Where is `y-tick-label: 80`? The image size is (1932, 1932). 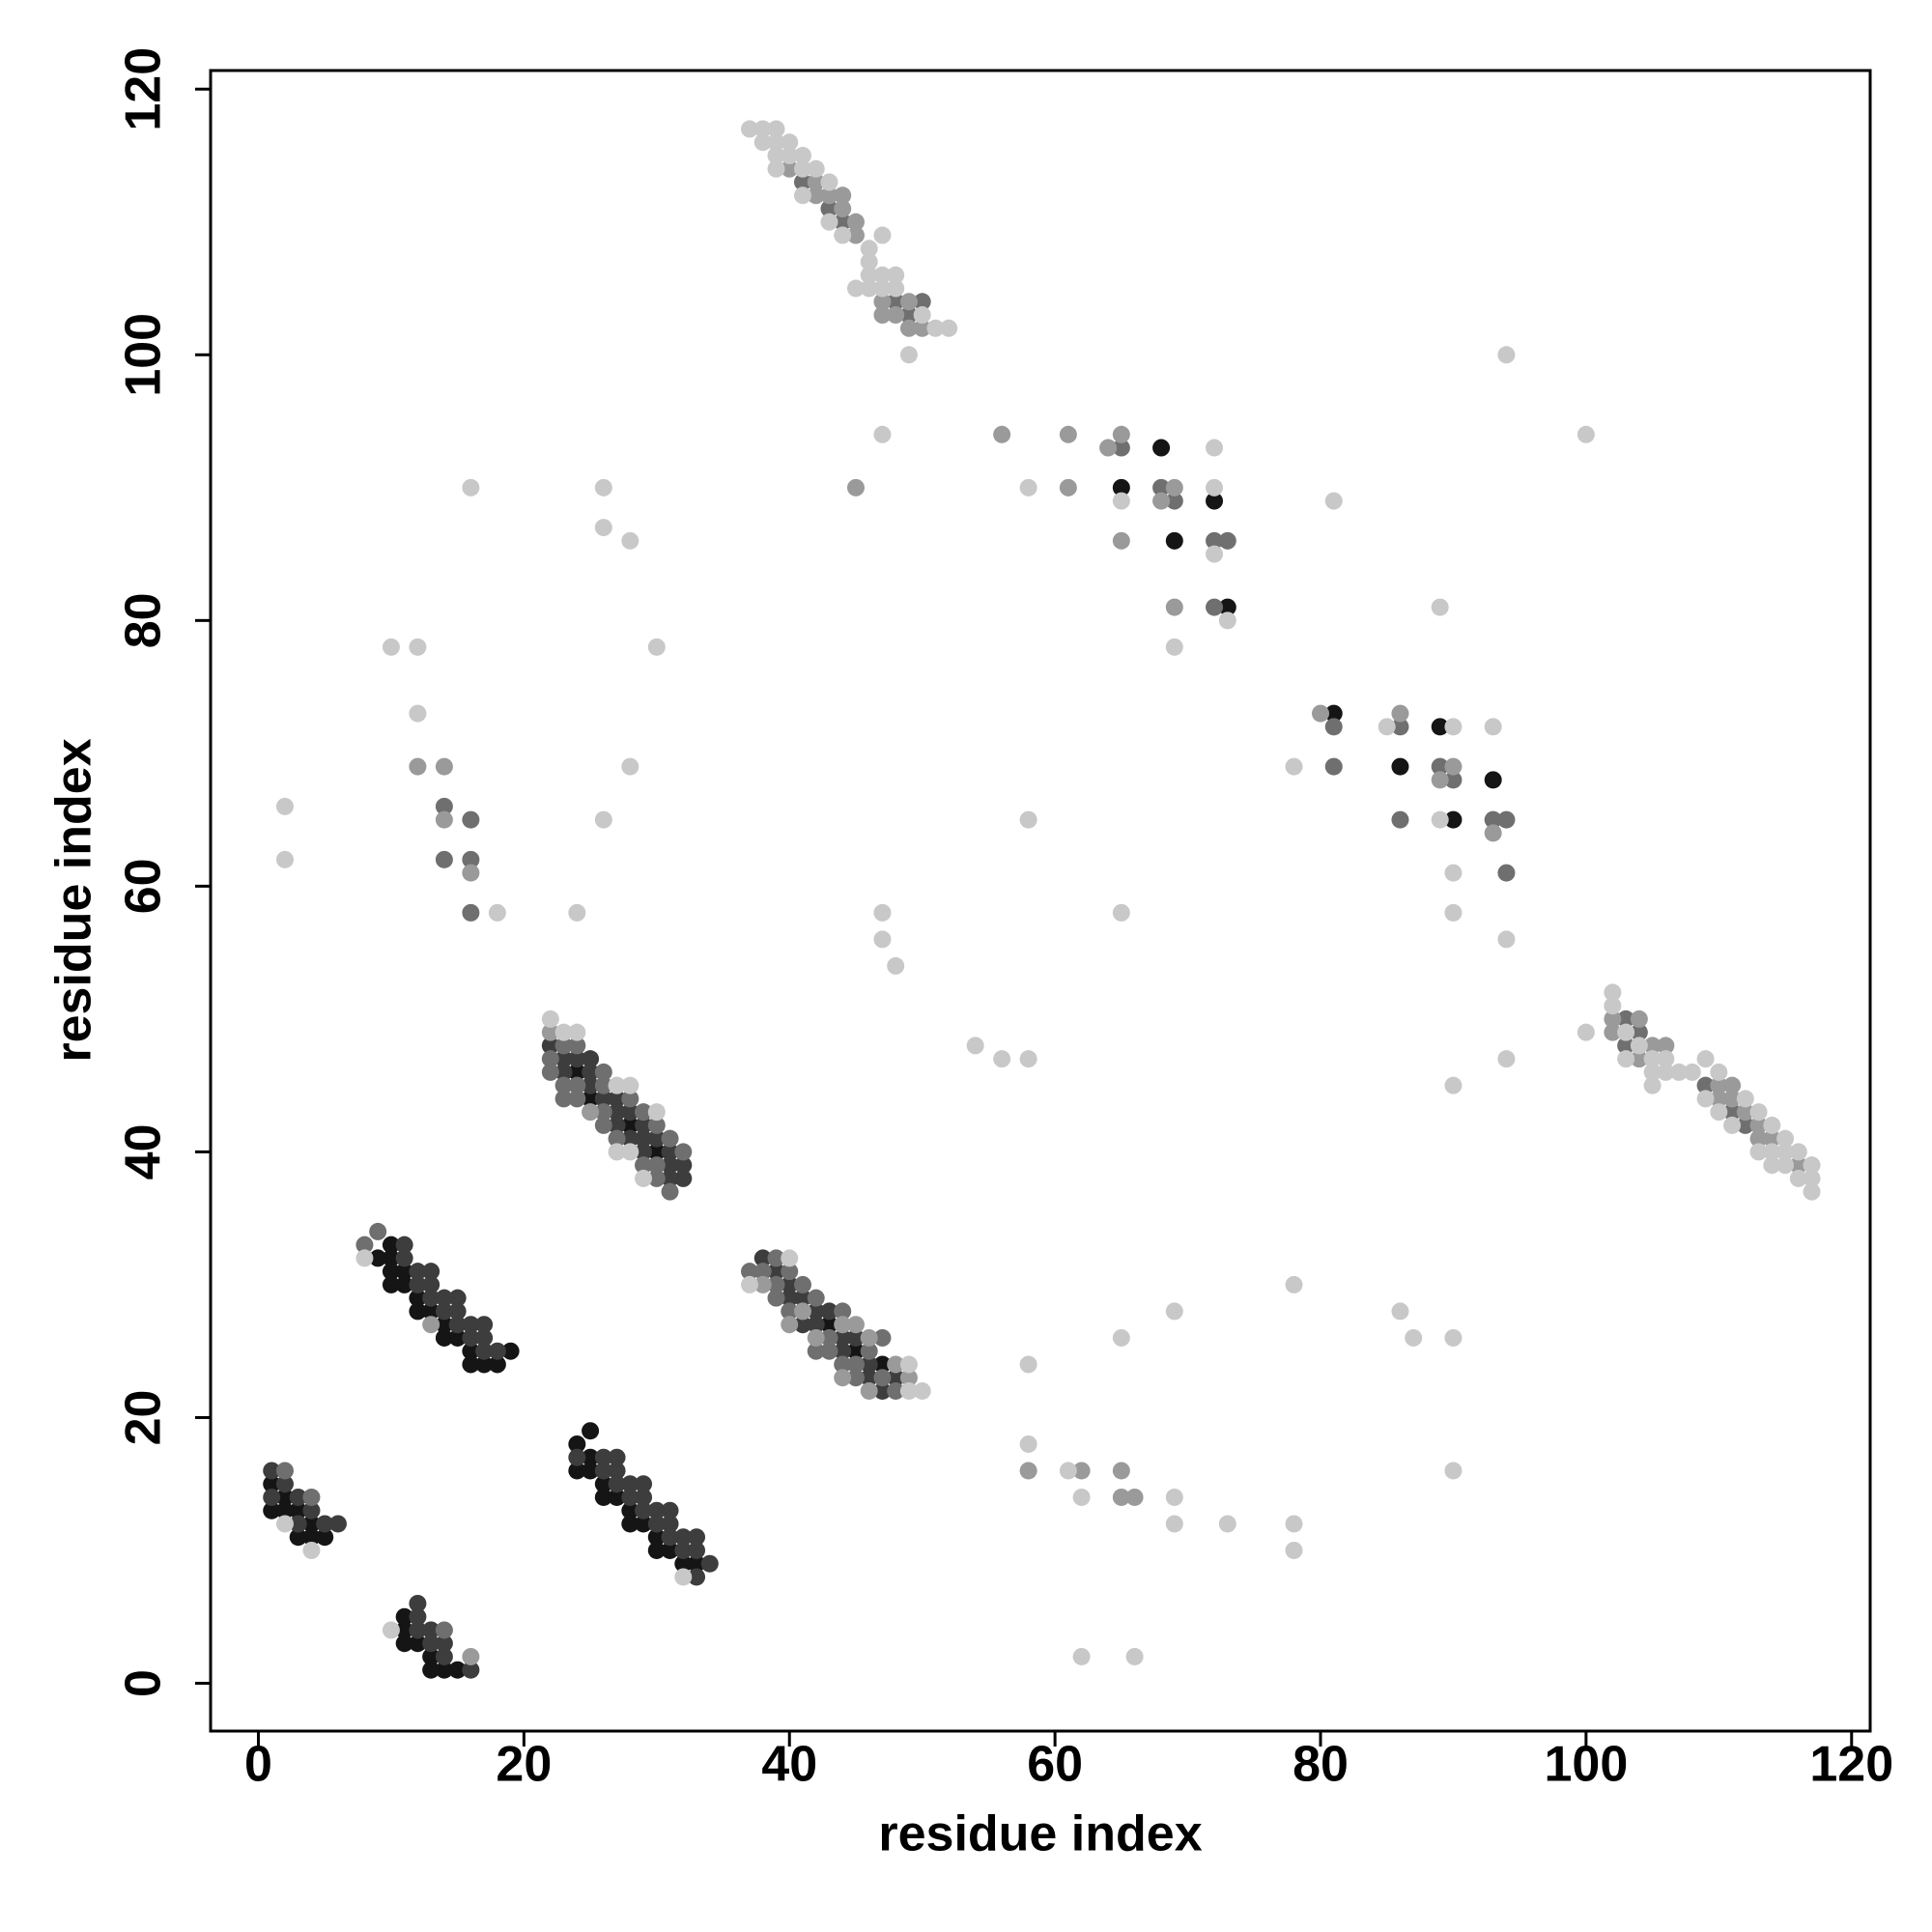 y-tick-label: 80 is located at coordinates (144, 620).